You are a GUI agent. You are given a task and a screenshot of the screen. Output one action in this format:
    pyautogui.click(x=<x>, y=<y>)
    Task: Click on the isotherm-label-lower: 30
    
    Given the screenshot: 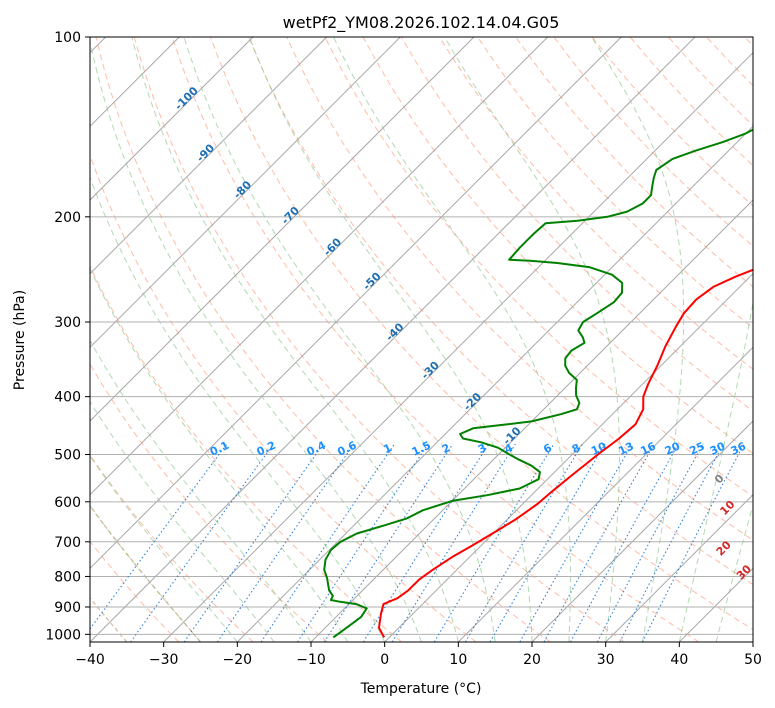 What is the action you would take?
    pyautogui.click(x=744, y=572)
    